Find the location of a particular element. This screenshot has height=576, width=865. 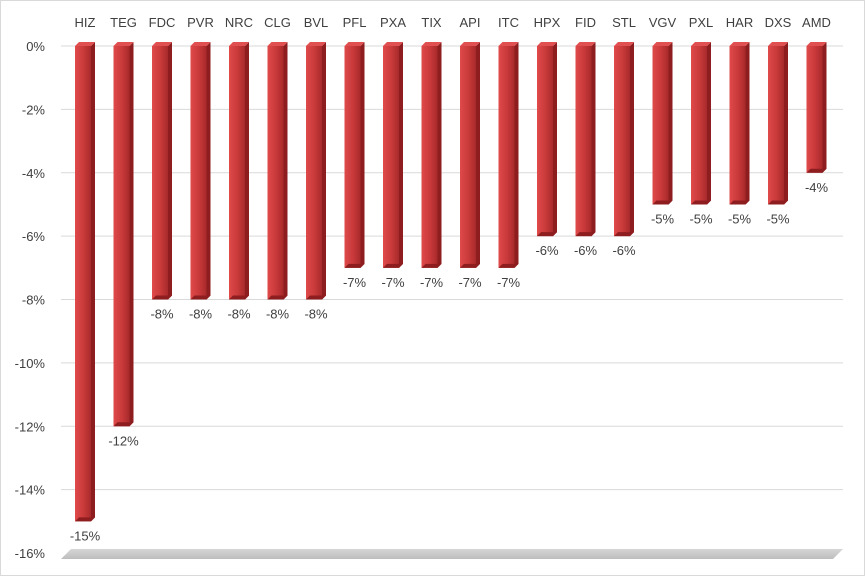

chart-floor is located at coordinates (452, 554).